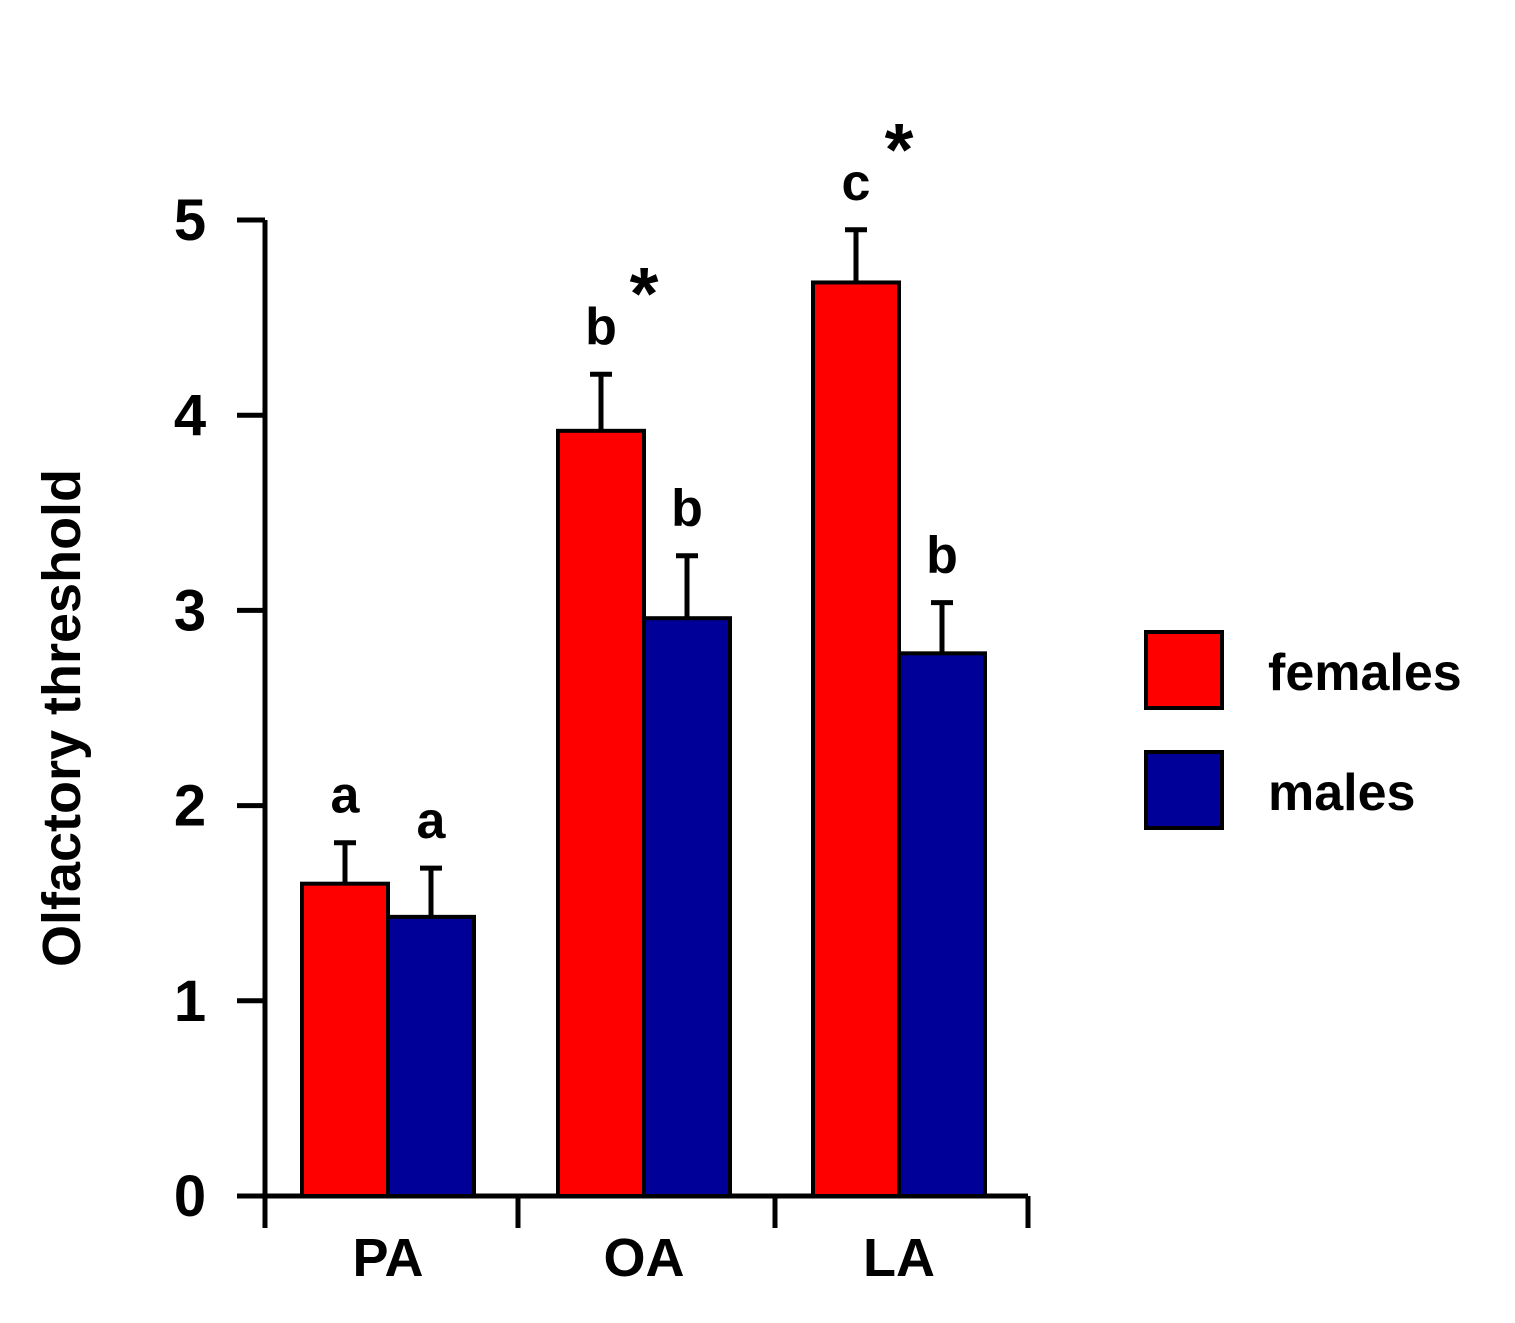 The height and width of the screenshot is (1323, 1515). Describe the element at coordinates (387, 1258) in the screenshot. I see `x-tick-label-pa: PA` at that location.